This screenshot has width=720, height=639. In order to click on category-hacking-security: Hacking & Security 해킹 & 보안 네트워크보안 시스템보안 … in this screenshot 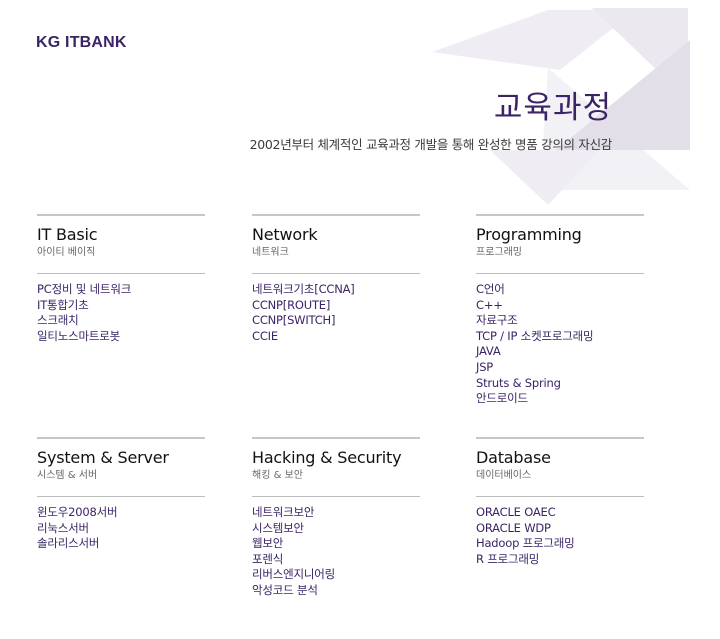, I will do `click(336, 518)`.